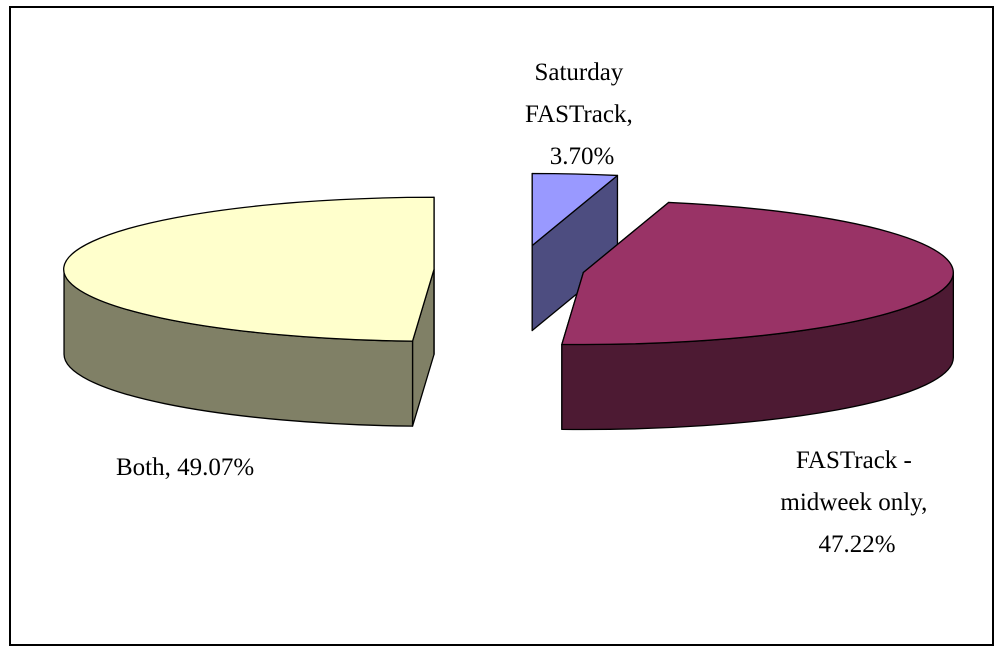 This screenshot has height=646, width=1006. I want to click on data-label-saturday-fastrack: Saturday FASTrack, 3.70%, so click(582, 114).